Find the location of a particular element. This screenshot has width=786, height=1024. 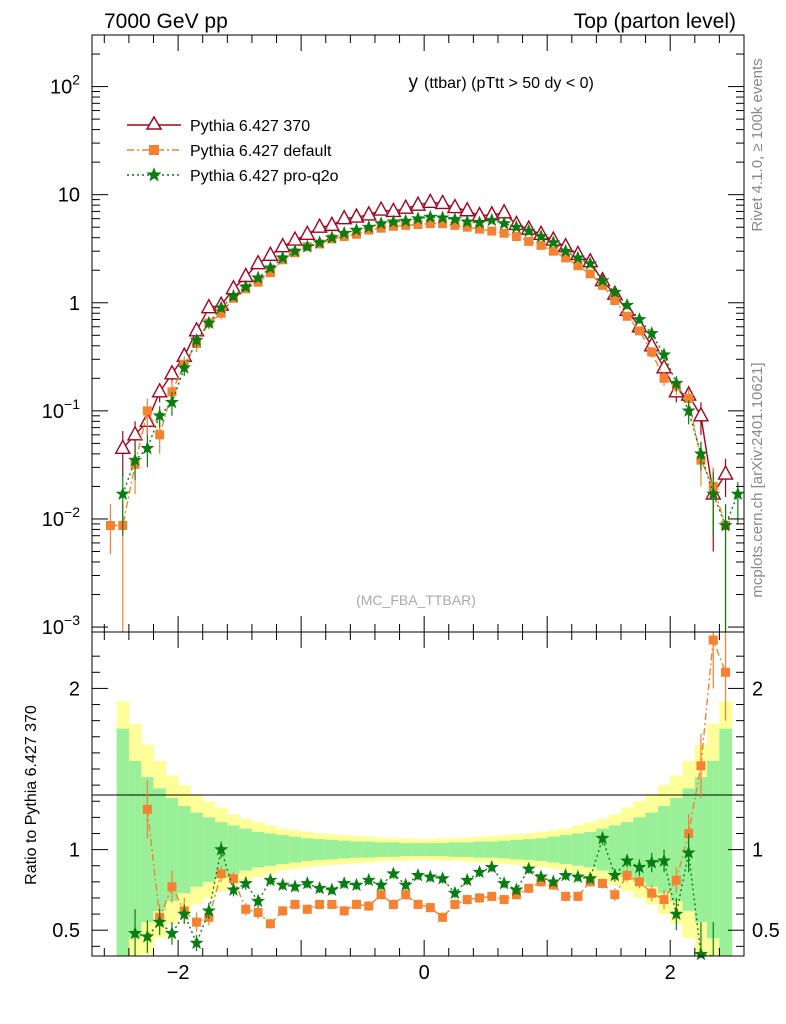

rivet-label: Rivet 4.1.0, ≥ 100k events is located at coordinates (757, 144).